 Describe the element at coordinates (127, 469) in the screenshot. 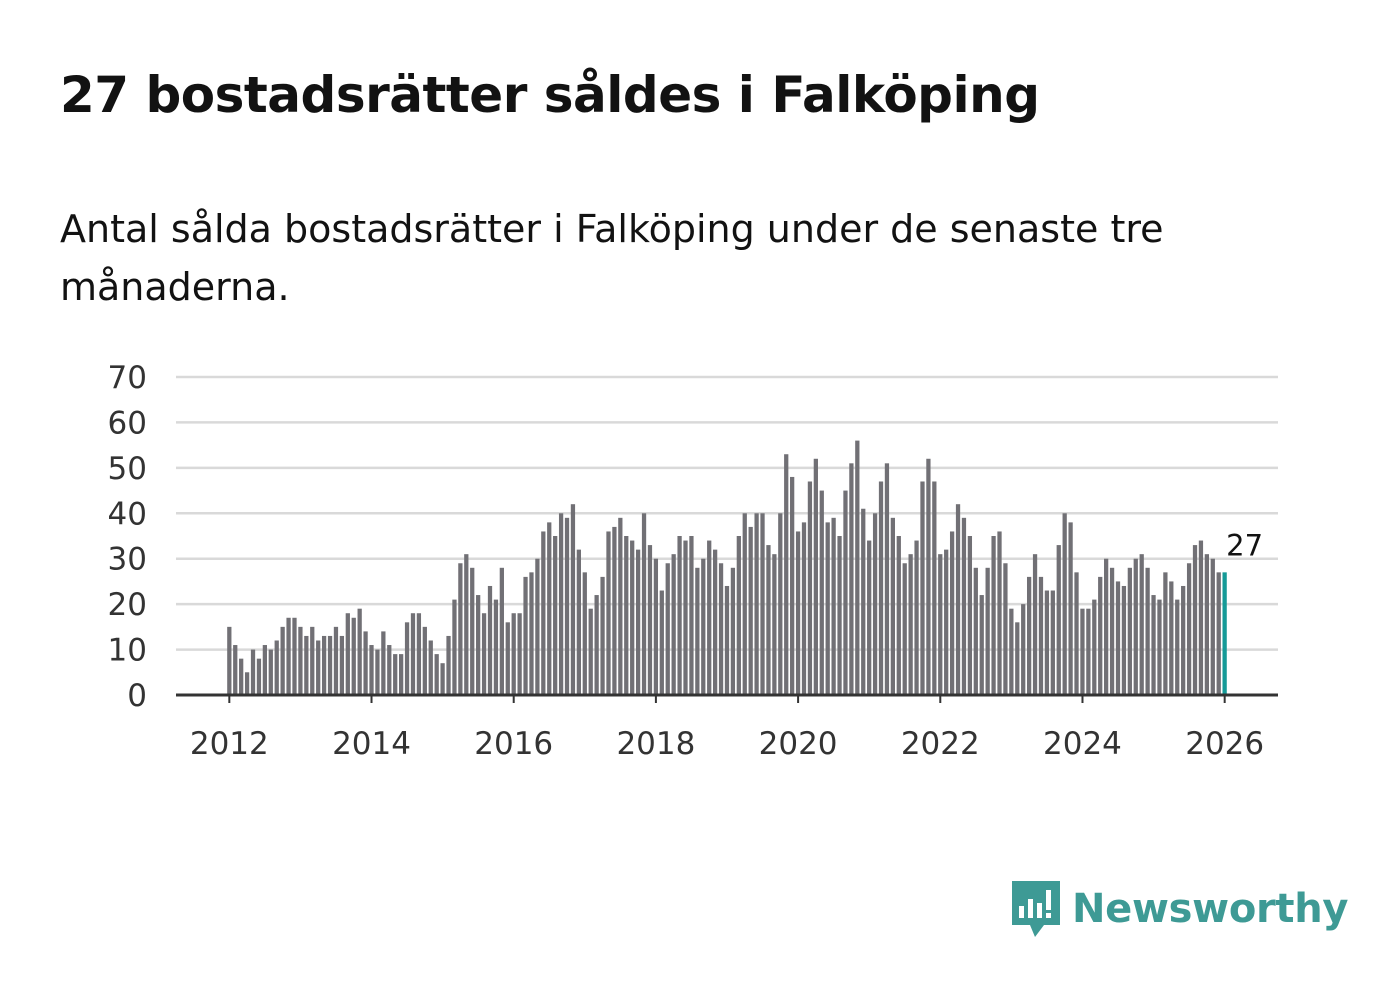

I see `y-tick-label: 50` at that location.